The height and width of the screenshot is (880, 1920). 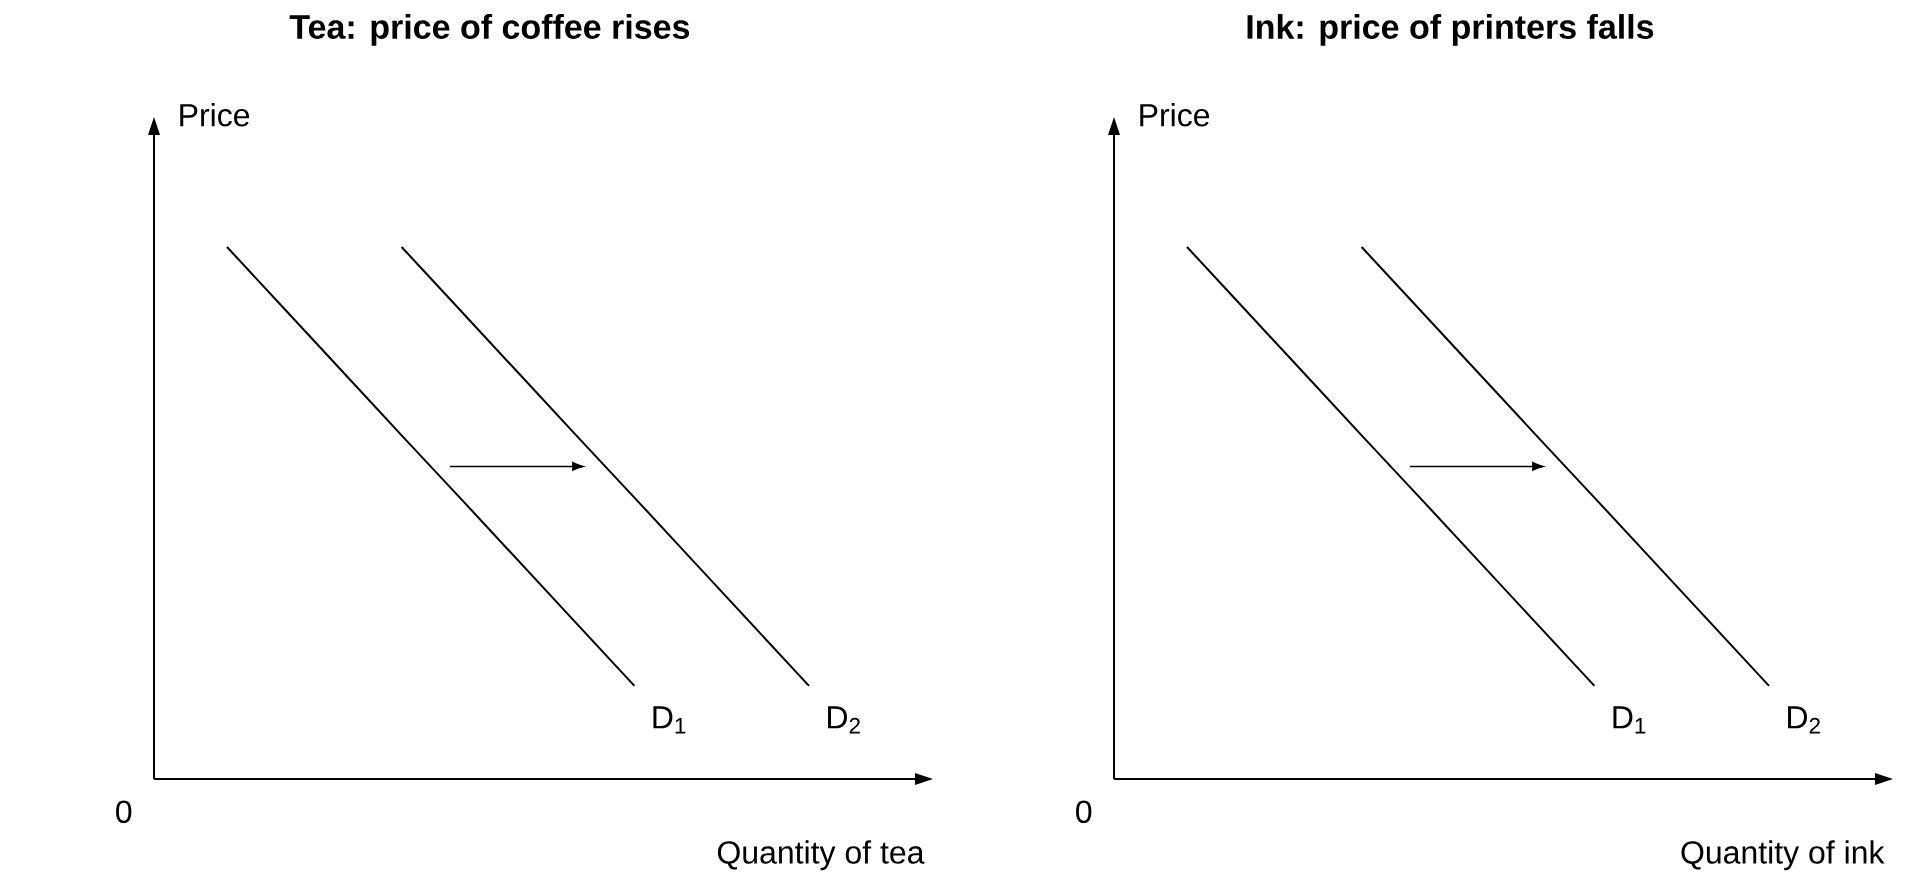 What do you see at coordinates (1450, 30) in the screenshot?
I see `chart-title: Ink: price of printers falls` at bounding box center [1450, 30].